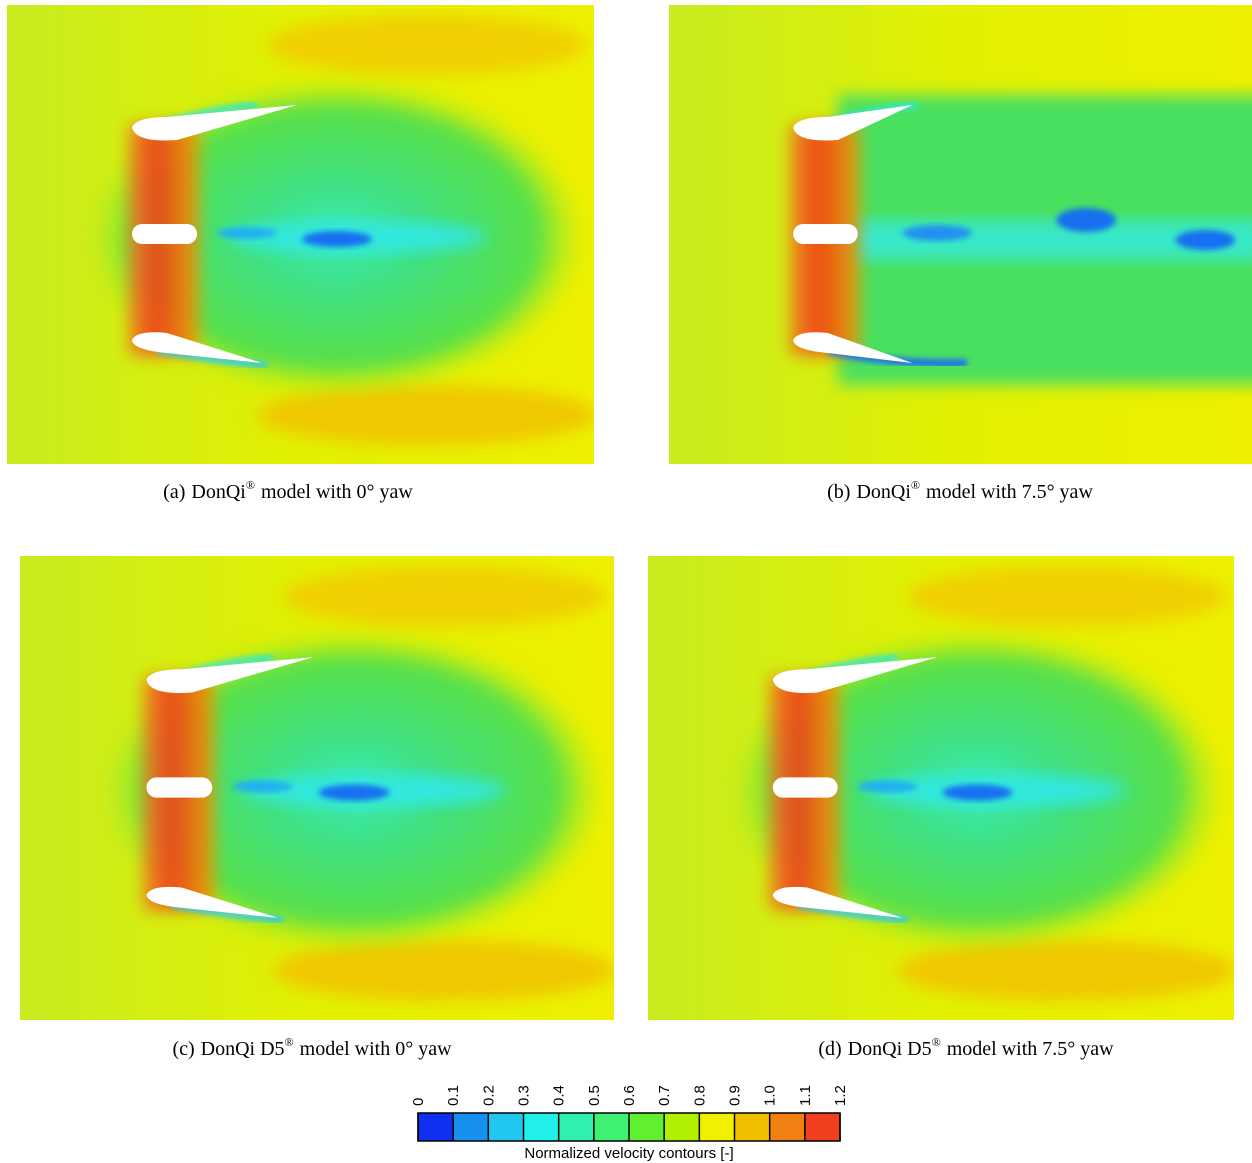 The width and height of the screenshot is (1252, 1163). What do you see at coordinates (488, 1095) in the screenshot?
I see `tick-label: 0.2` at bounding box center [488, 1095].